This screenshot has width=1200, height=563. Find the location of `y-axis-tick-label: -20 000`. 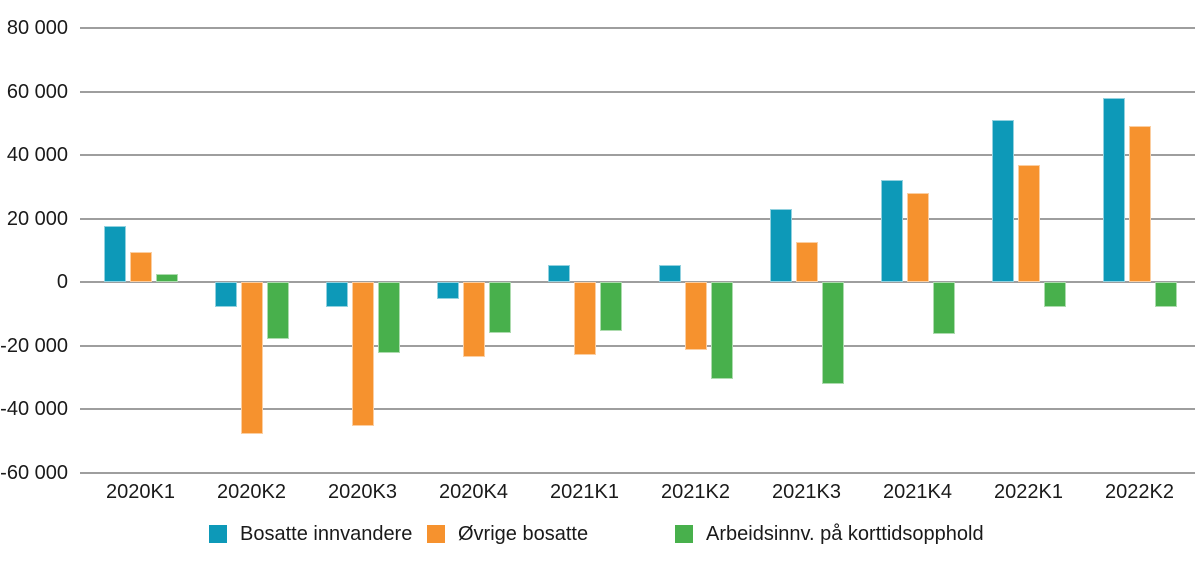

y-axis-tick-label: -20 000 is located at coordinates (34, 345).